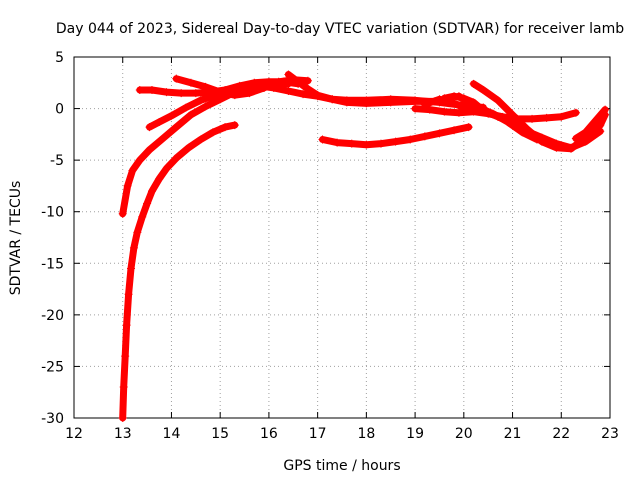 The image size is (640, 480). I want to click on y-tick-label: 5, so click(59, 58).